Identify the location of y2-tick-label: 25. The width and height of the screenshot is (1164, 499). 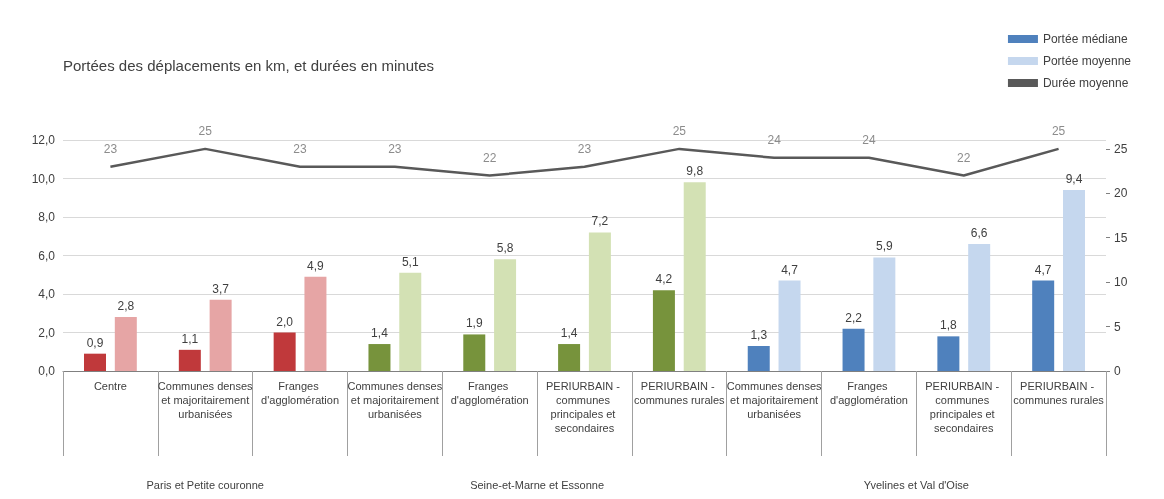
(1121, 148).